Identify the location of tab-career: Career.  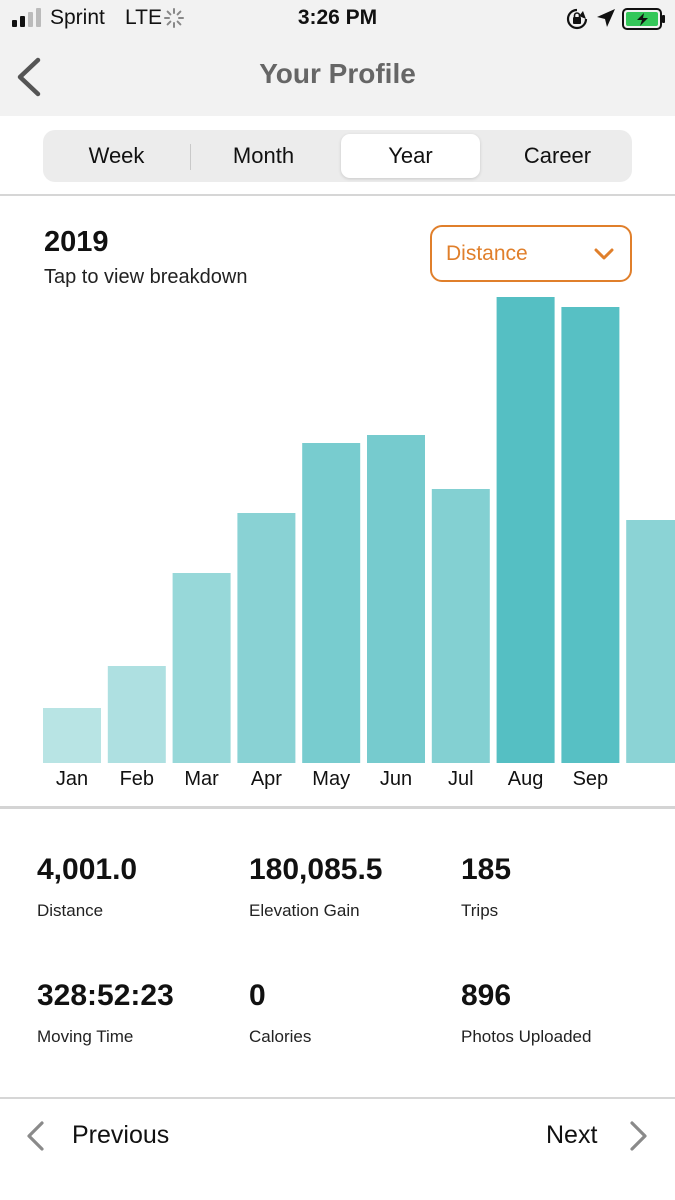
(557, 155).